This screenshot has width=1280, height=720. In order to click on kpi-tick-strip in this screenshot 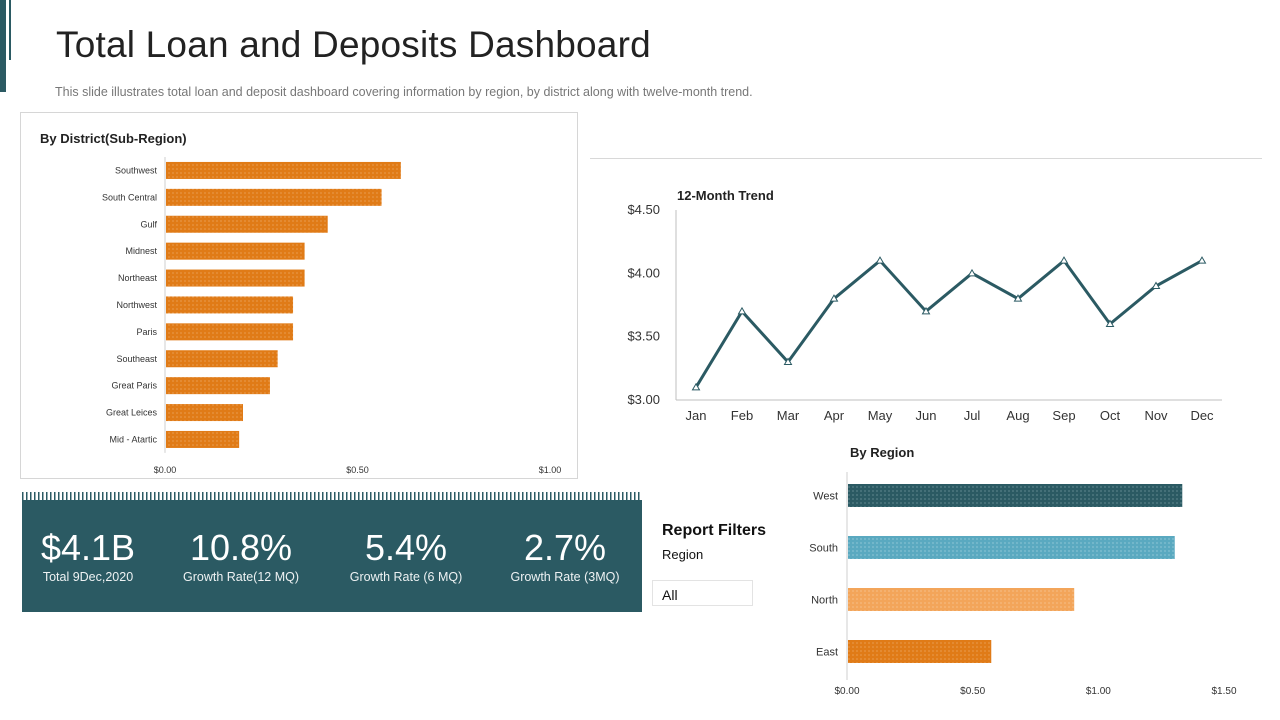, I will do `click(332, 496)`.